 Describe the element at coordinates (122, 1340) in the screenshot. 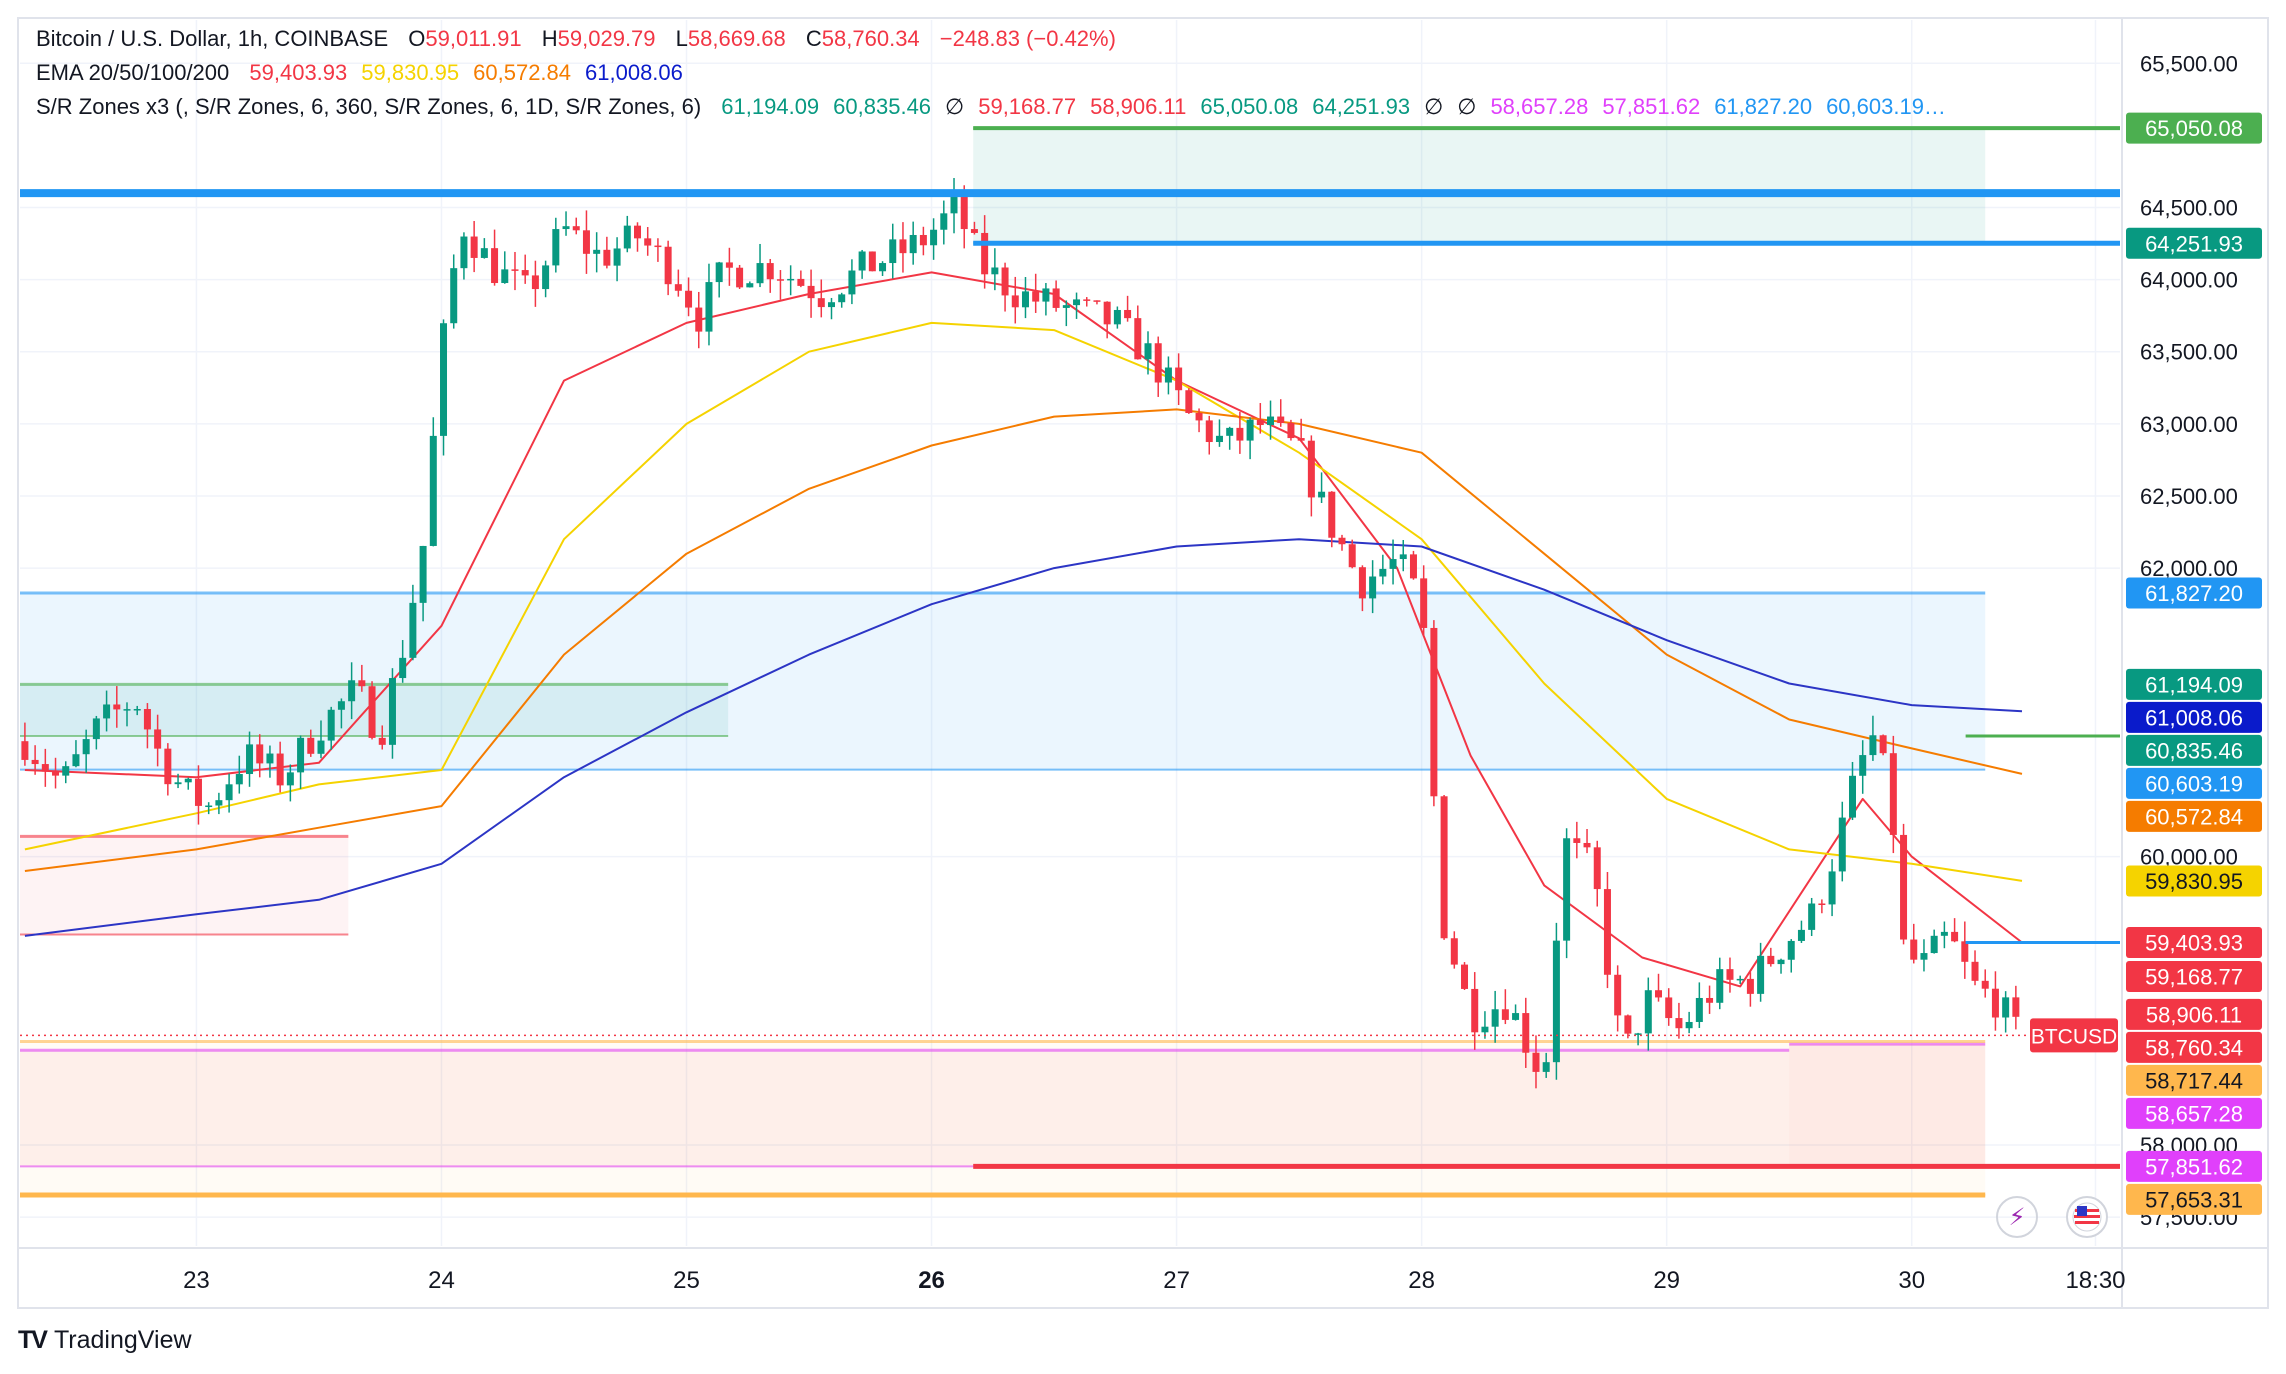

I see `brand-name: TradingView` at that location.